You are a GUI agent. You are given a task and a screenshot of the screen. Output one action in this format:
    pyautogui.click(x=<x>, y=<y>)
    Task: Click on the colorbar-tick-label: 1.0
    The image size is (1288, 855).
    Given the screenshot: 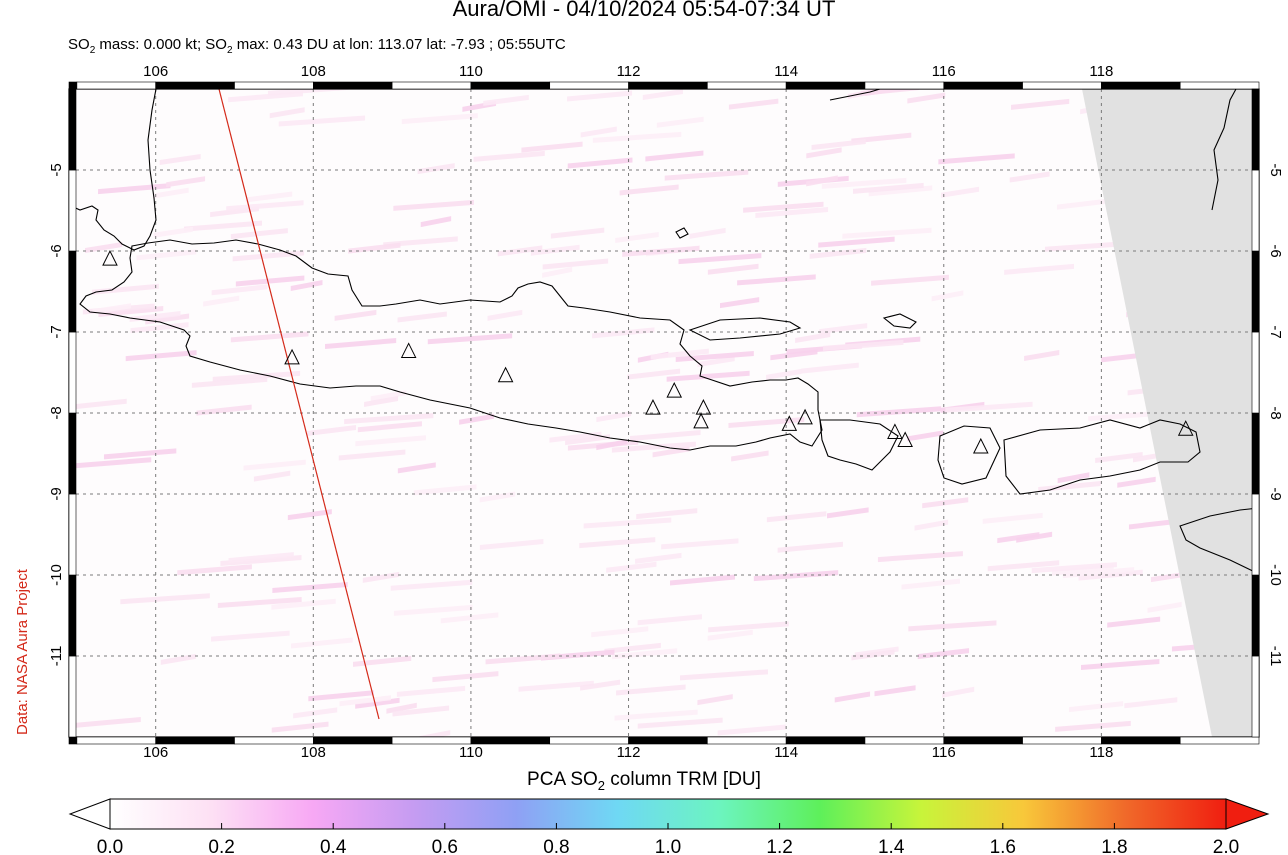 What is the action you would take?
    pyautogui.click(x=668, y=846)
    